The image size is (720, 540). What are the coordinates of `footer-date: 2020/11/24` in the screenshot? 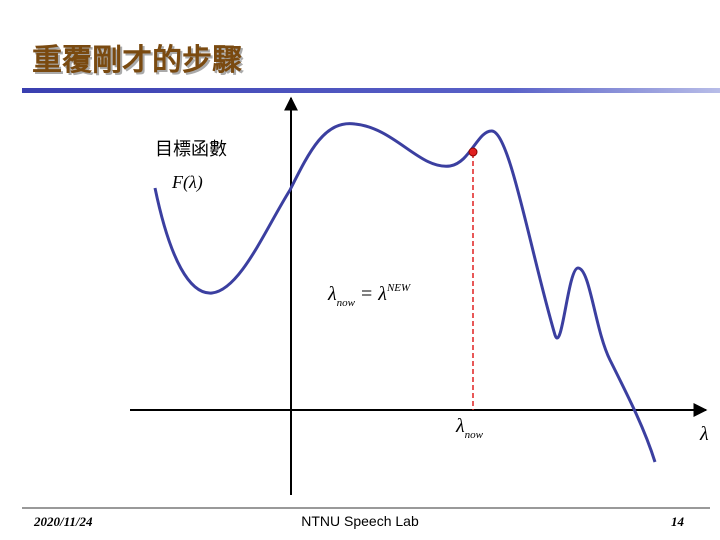 It's located at (63, 521).